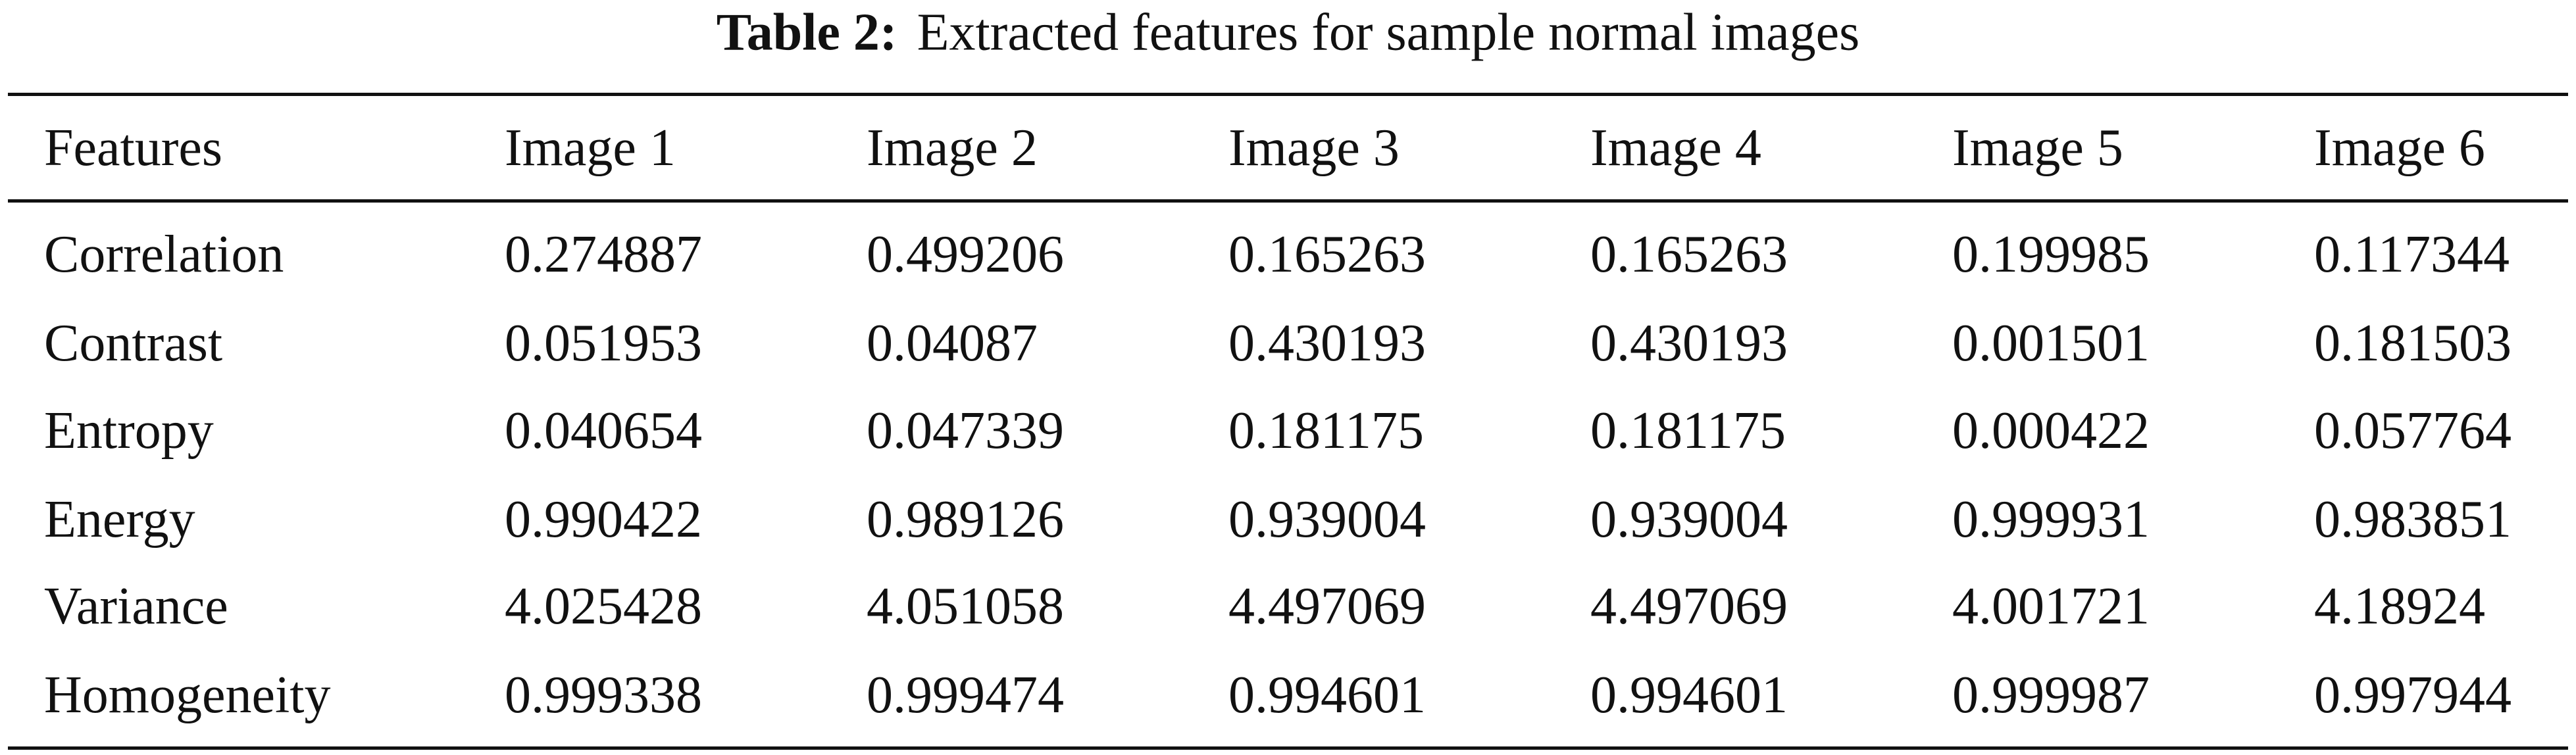 This screenshot has height=755, width=2576. Describe the element at coordinates (2413, 695) in the screenshot. I see `cell: 0.997944` at that location.